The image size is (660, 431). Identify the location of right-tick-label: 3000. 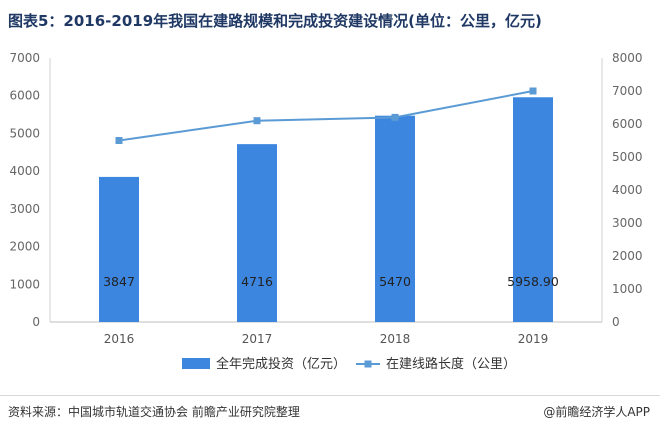
(627, 223).